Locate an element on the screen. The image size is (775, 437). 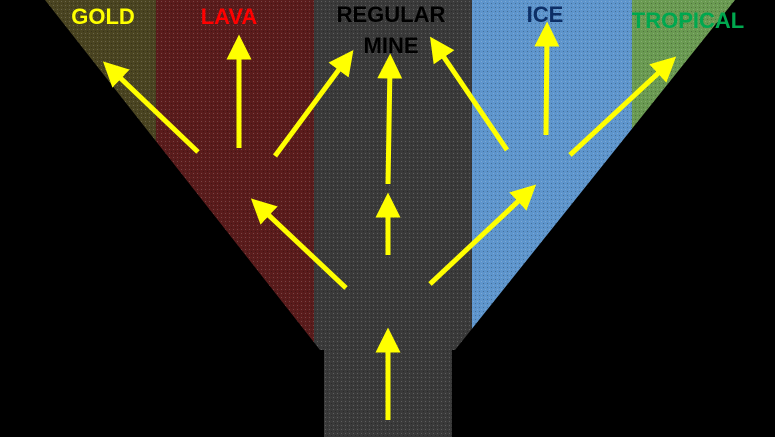
label-lava: LAVA is located at coordinates (229, 16).